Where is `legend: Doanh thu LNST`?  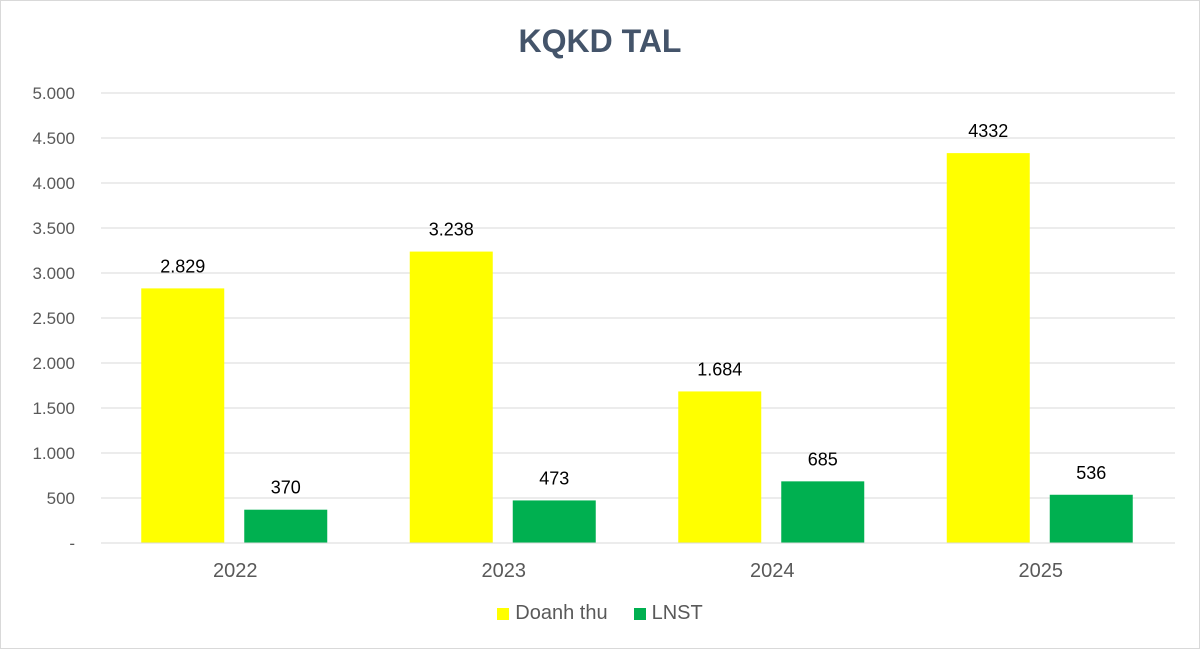
legend: Doanh thu LNST is located at coordinates (600, 613).